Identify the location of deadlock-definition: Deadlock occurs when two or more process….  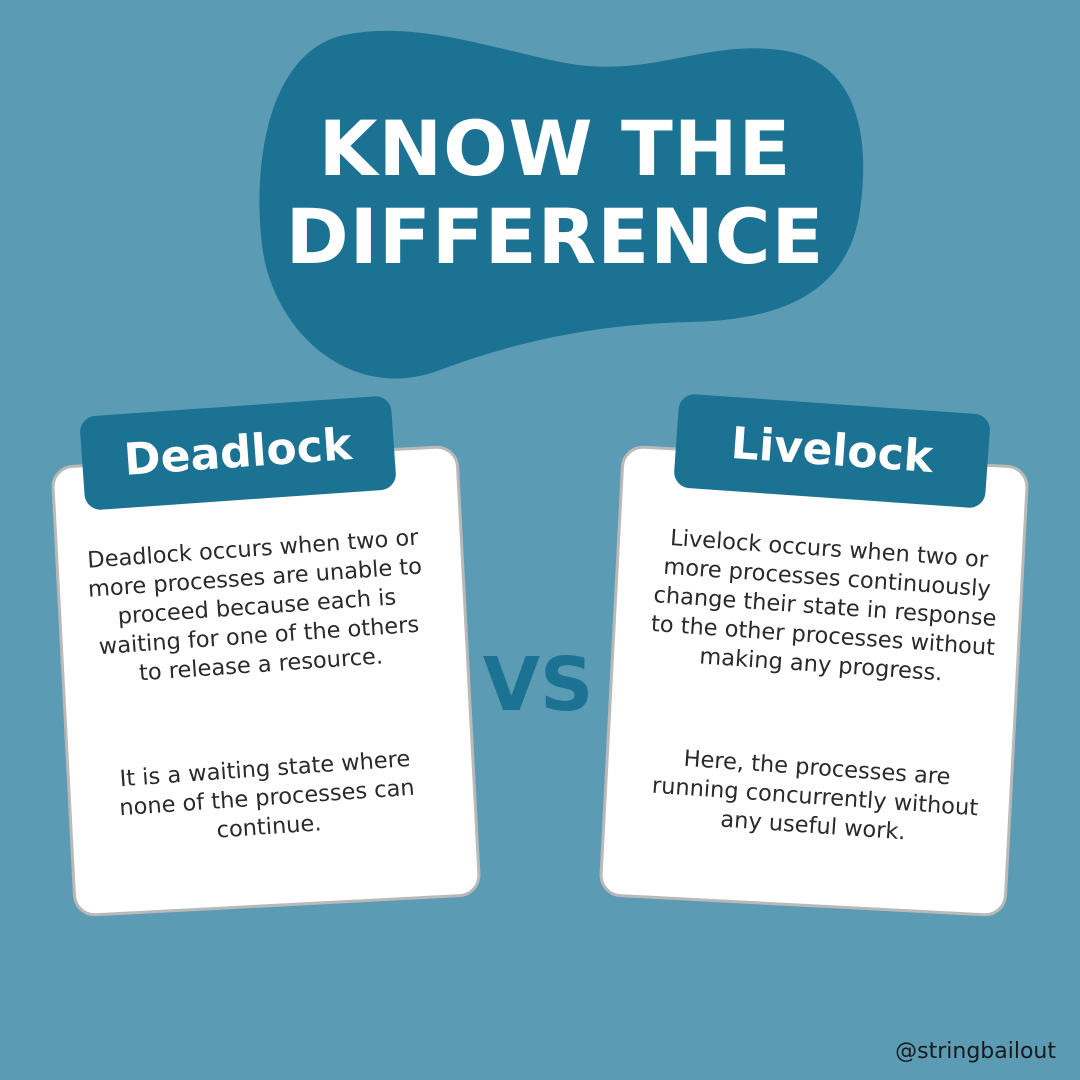
(254, 605).